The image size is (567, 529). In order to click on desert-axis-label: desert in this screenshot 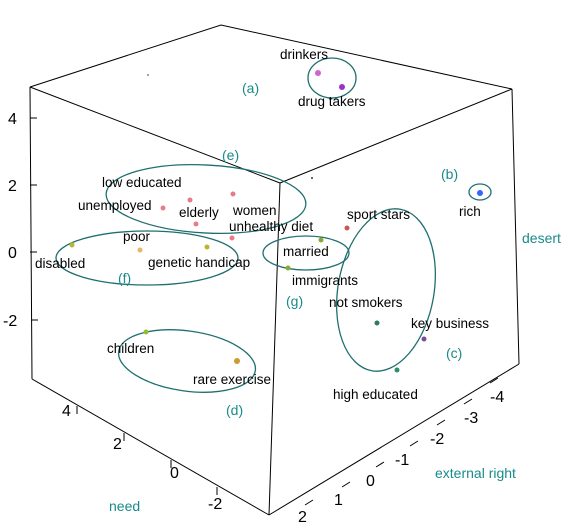, I will do `click(541, 238)`.